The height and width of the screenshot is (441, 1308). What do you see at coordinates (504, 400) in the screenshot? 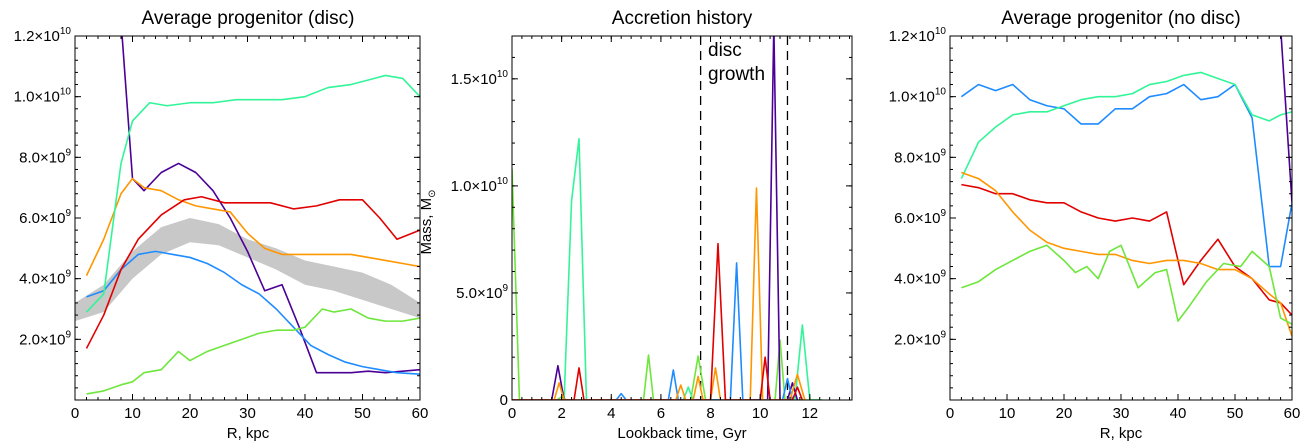
I see `y-tick-label: 0` at bounding box center [504, 400].